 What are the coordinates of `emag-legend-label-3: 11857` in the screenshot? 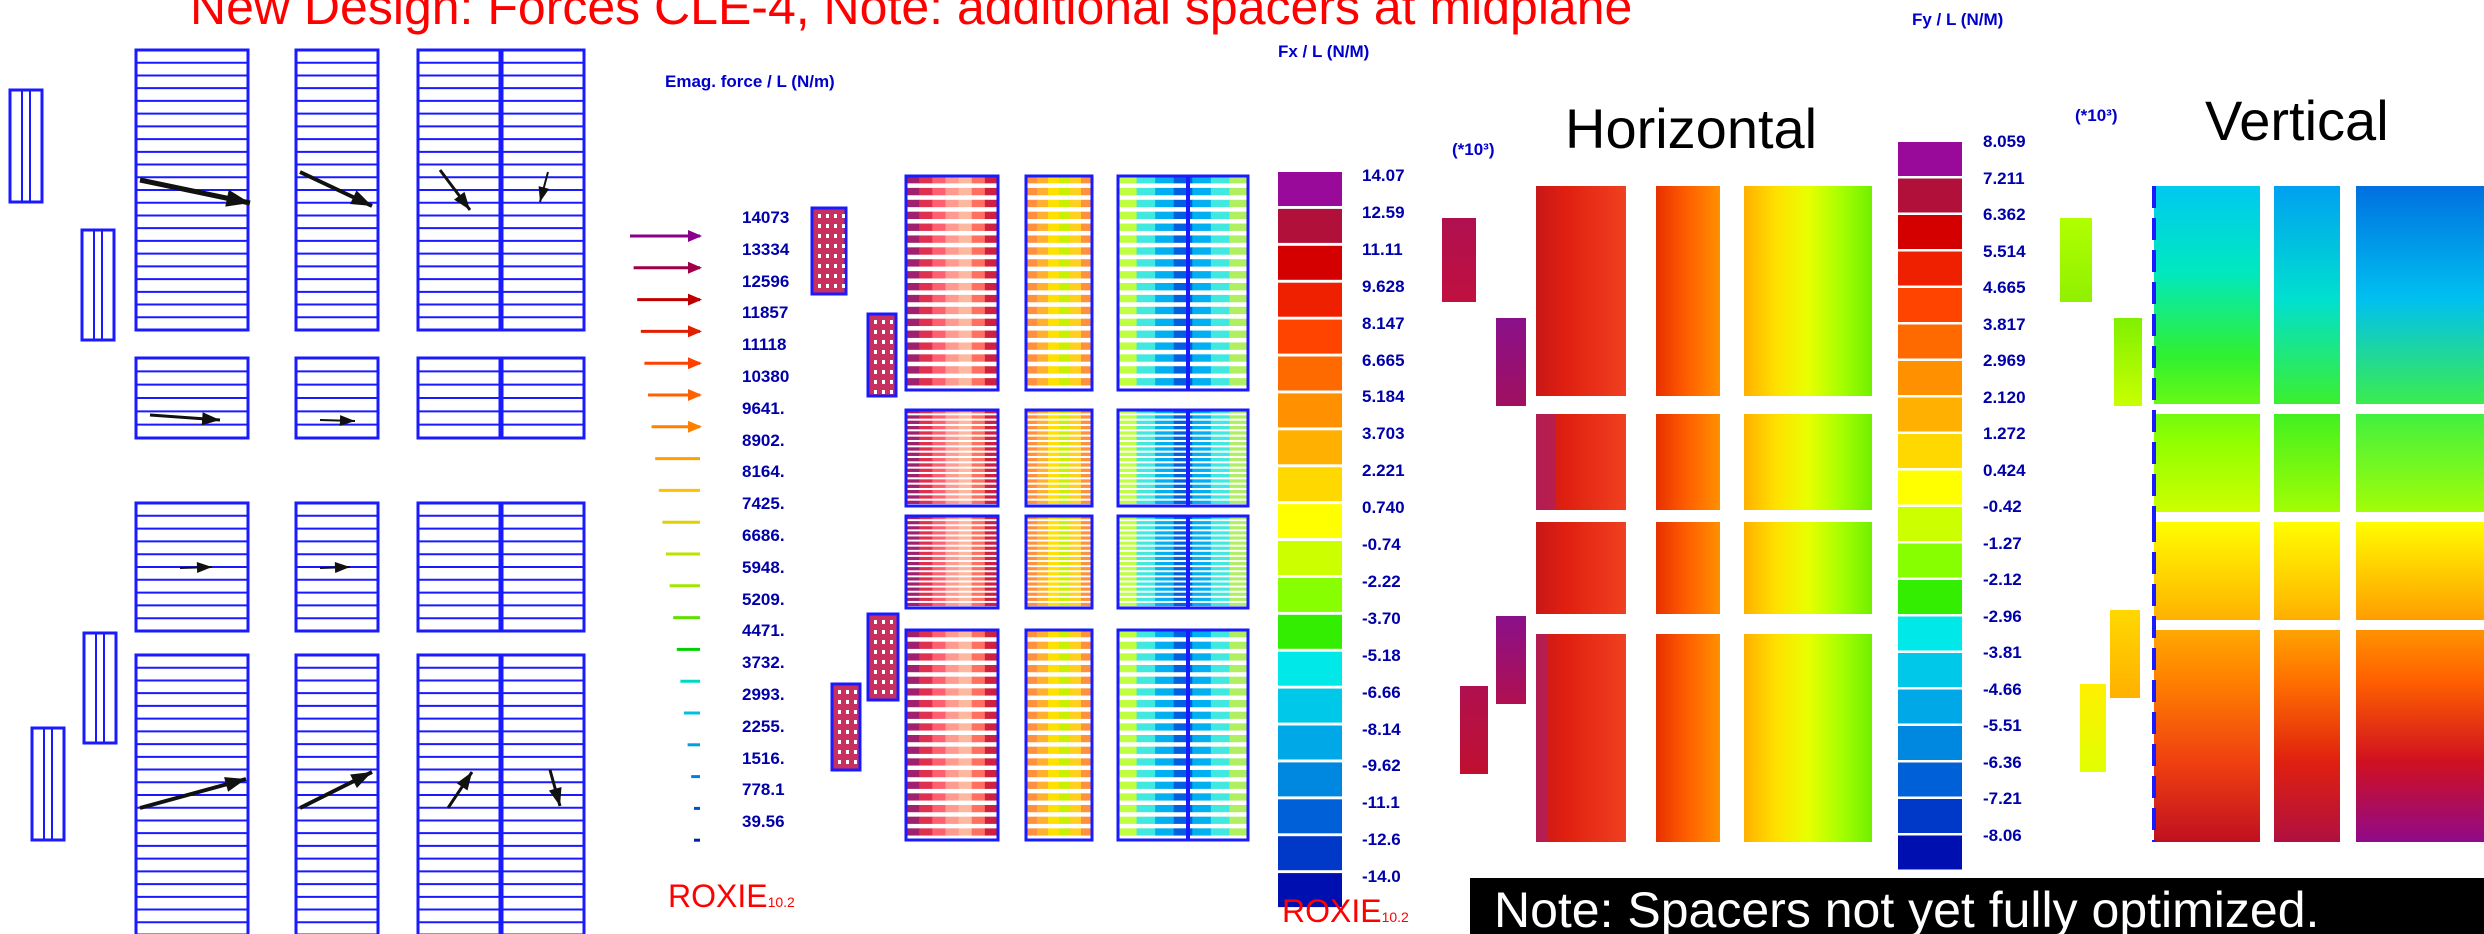 It's located at (765, 313).